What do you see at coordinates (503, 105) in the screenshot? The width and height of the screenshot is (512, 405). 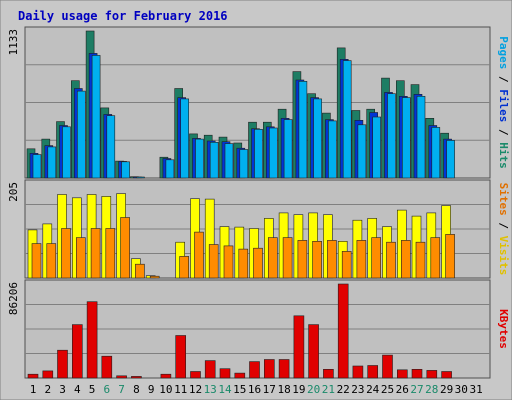 I see `panel-top-series-label-part: Files` at bounding box center [503, 105].